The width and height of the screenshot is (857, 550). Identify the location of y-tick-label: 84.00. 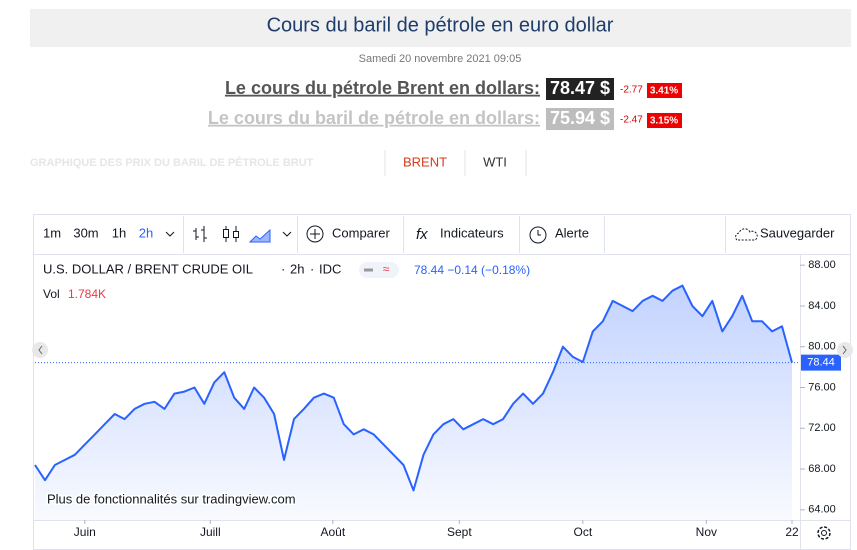
(822, 306).